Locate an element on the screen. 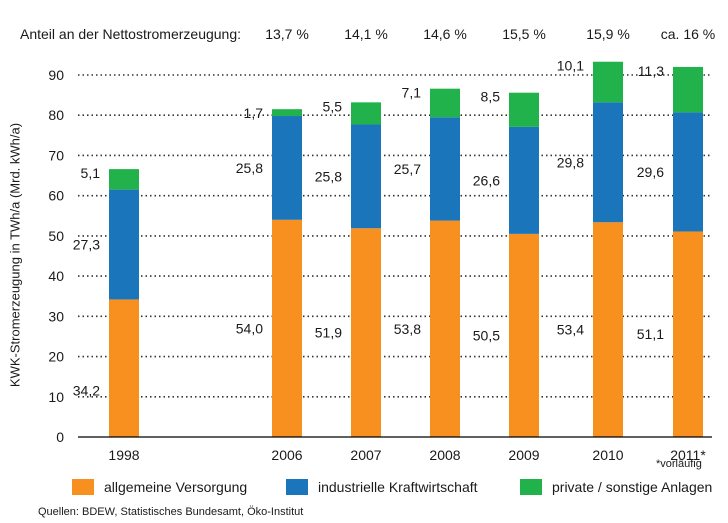  x-tick-label: 1998 is located at coordinates (123, 455).